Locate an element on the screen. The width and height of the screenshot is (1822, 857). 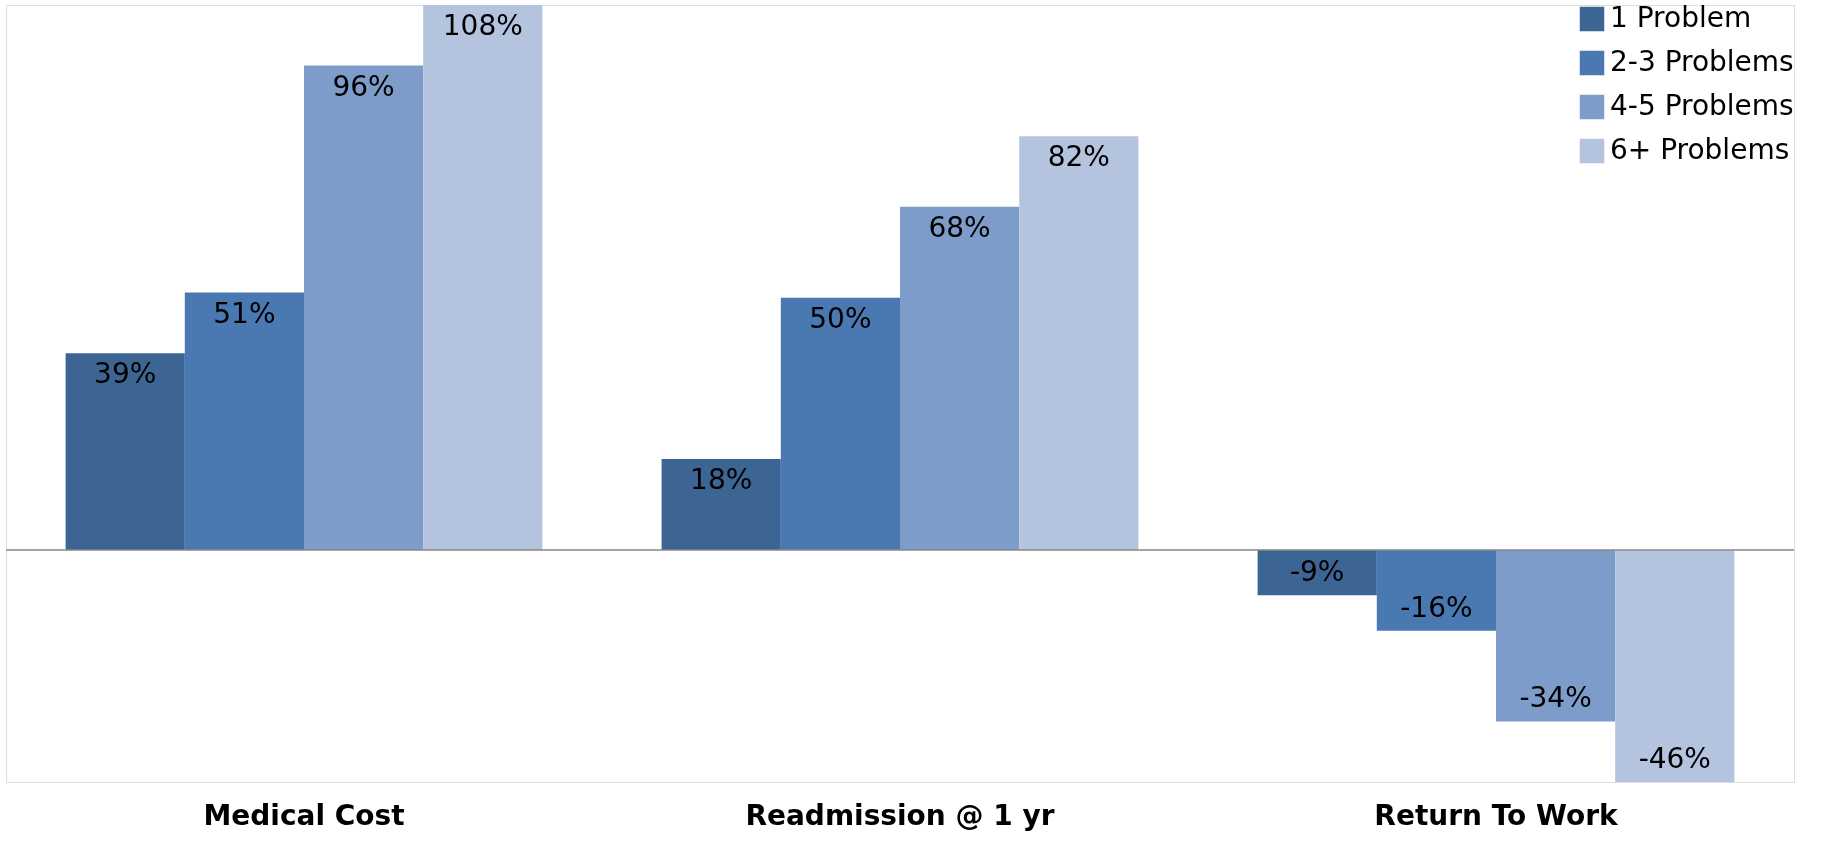
data-label: 108% is located at coordinates (482, 25).